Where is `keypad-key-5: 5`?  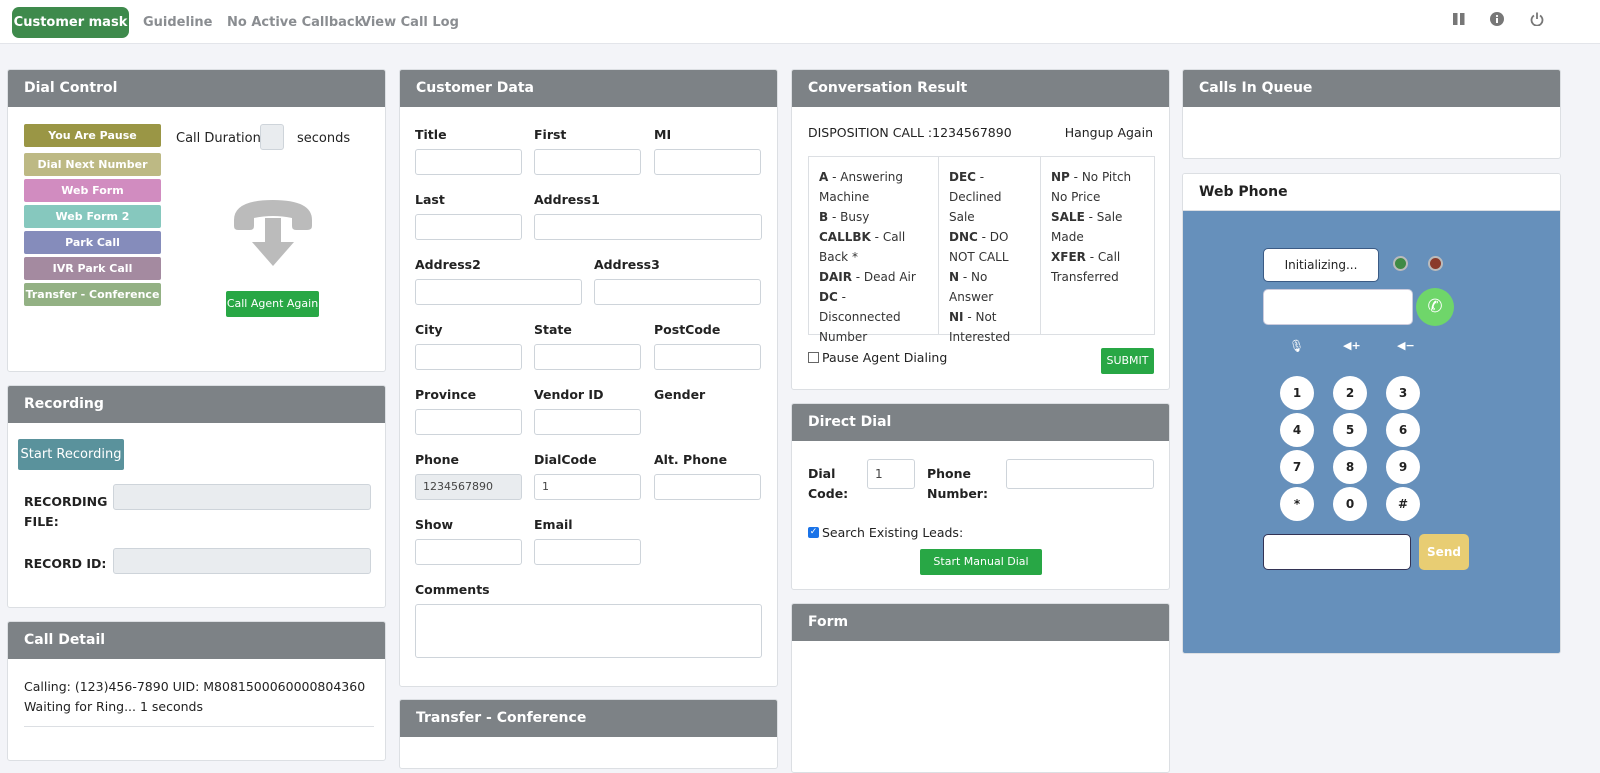
keypad-key-5: 5 is located at coordinates (1350, 430).